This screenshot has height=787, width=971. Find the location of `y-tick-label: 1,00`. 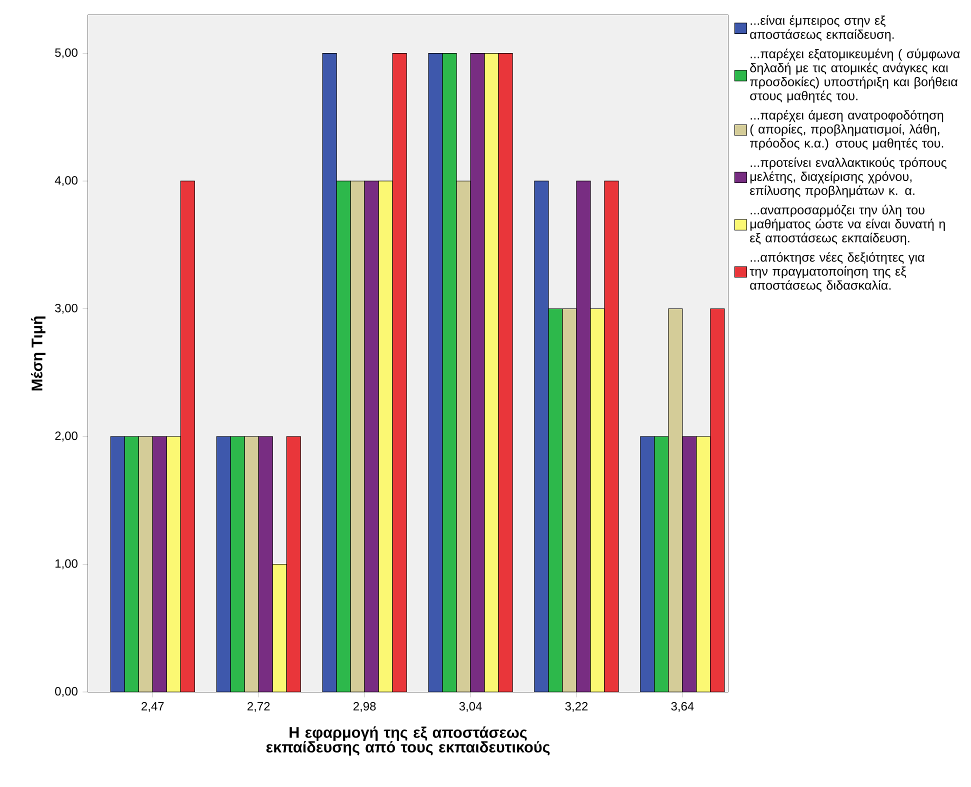

y-tick-label: 1,00 is located at coordinates (67, 564).